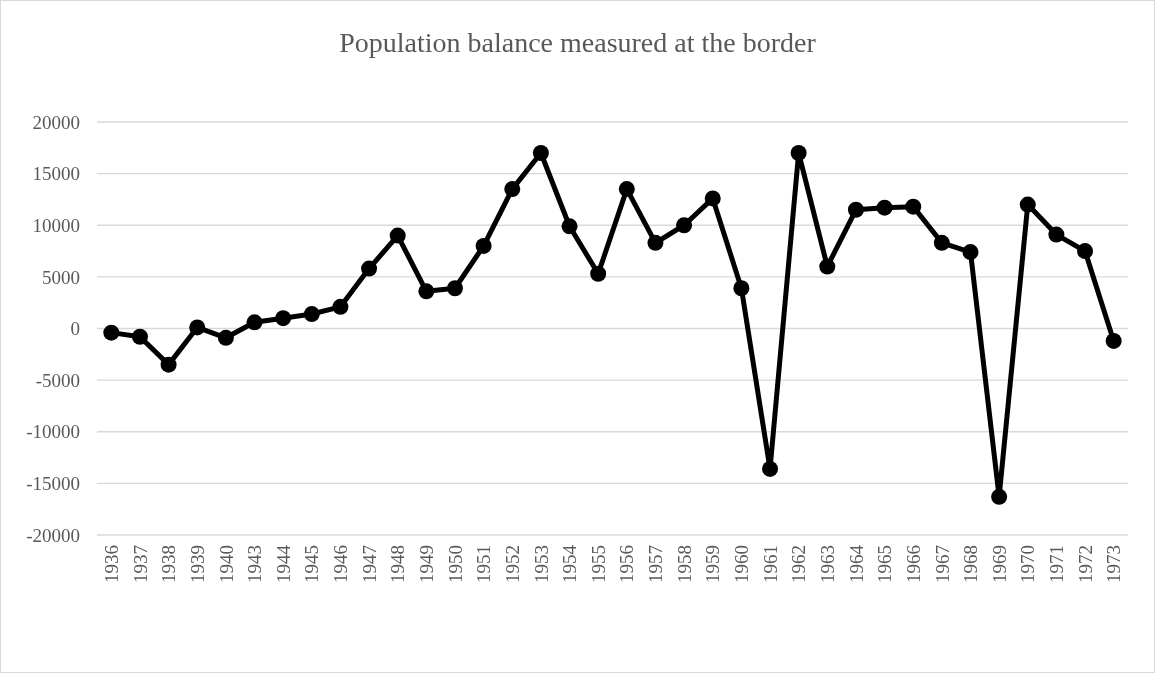 Image resolution: width=1155 pixels, height=673 pixels. Describe the element at coordinates (226, 564) in the screenshot. I see `x-tick-label: 1940` at that location.